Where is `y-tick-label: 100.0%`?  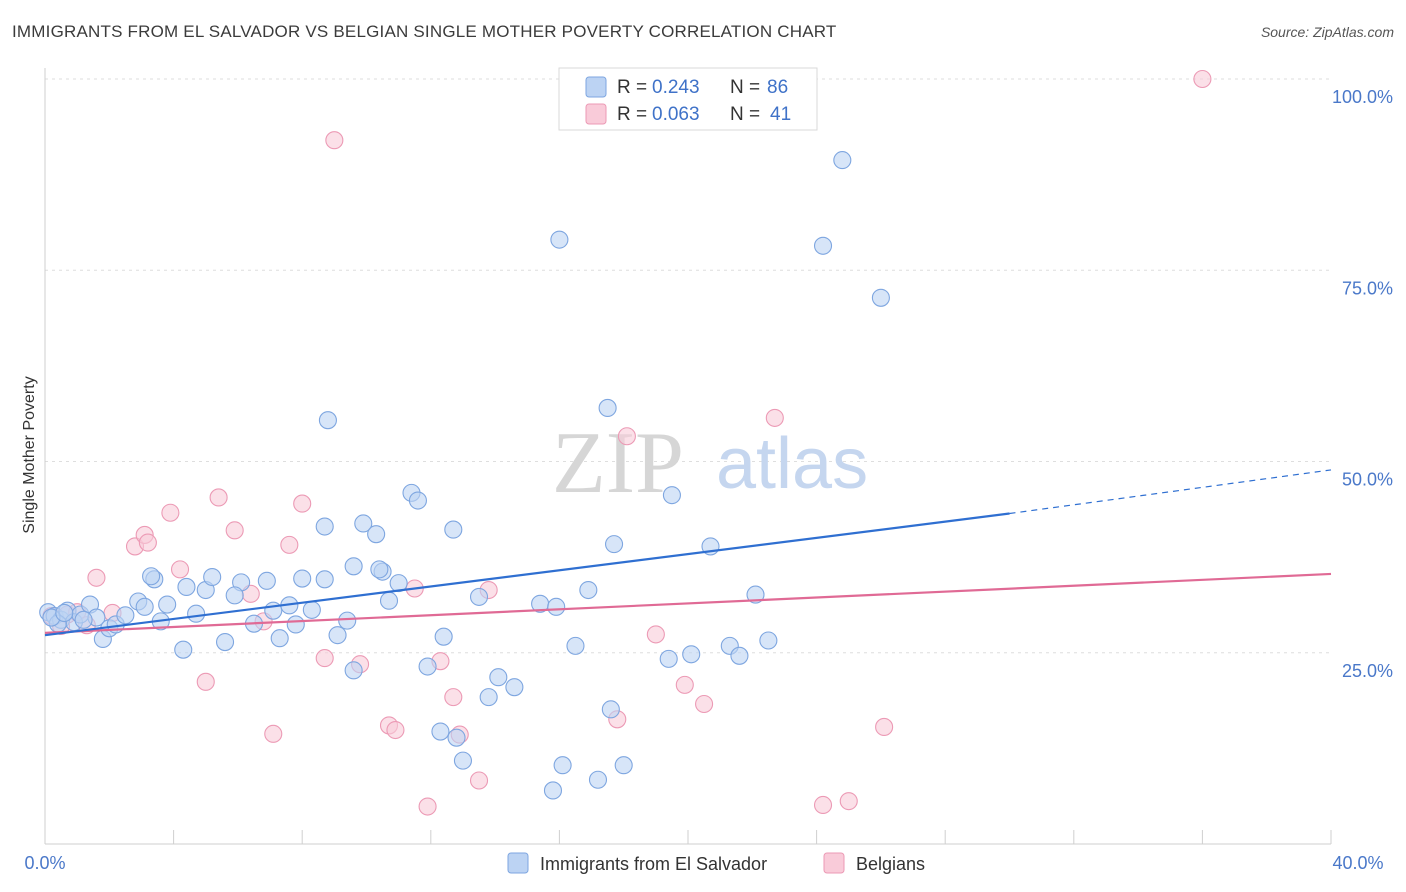 y-tick-label: 100.0% is located at coordinates (1362, 97).